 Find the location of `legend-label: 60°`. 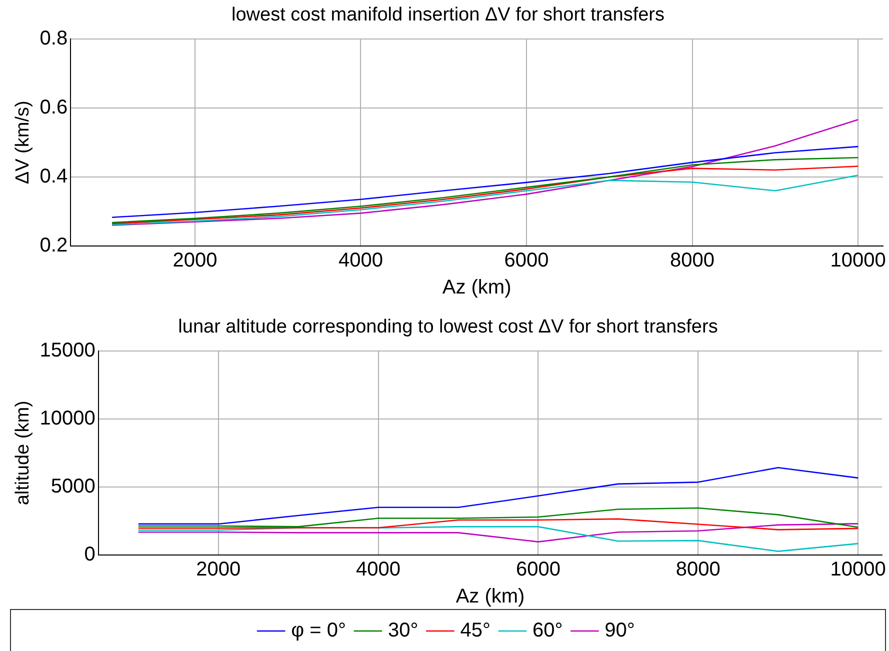

legend-label: 60° is located at coordinates (547, 631).